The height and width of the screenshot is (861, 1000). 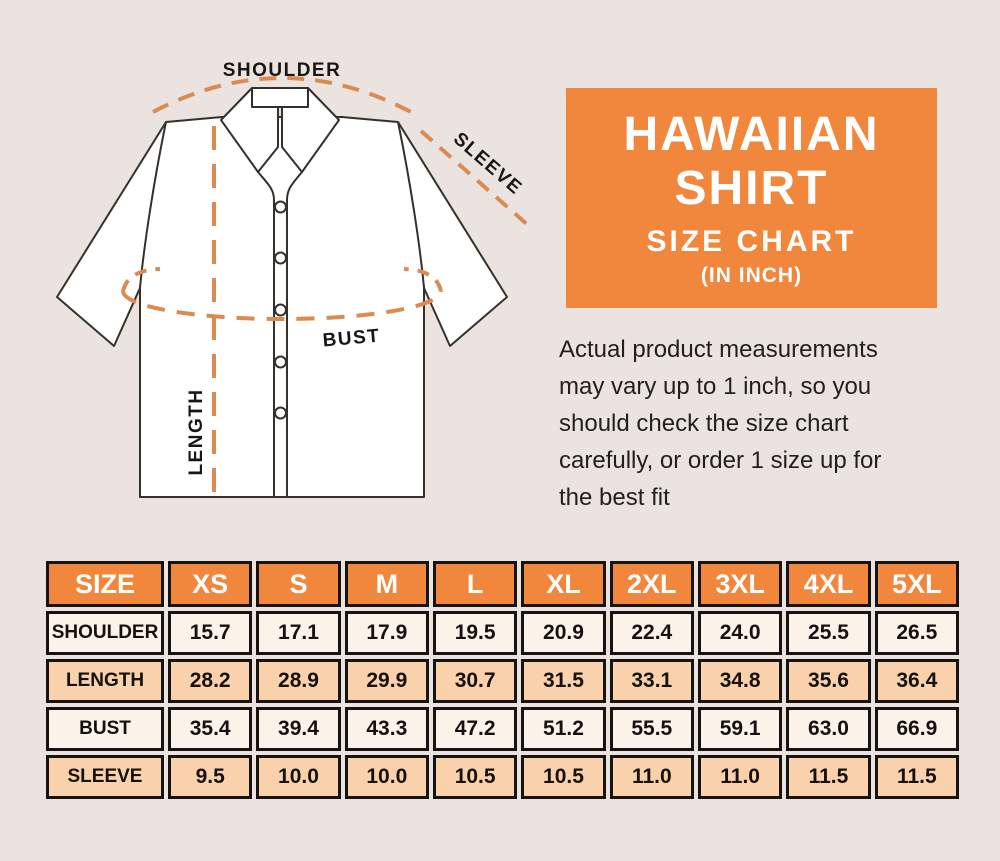 What do you see at coordinates (475, 633) in the screenshot?
I see `value-cell: 19.5` at bounding box center [475, 633].